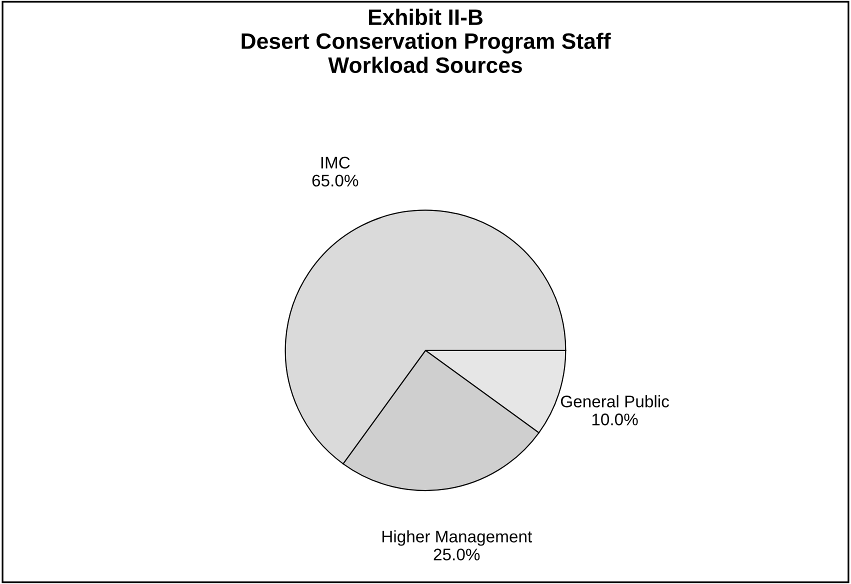 This screenshot has width=851, height=584. I want to click on slice-label: General Public, so click(615, 401).